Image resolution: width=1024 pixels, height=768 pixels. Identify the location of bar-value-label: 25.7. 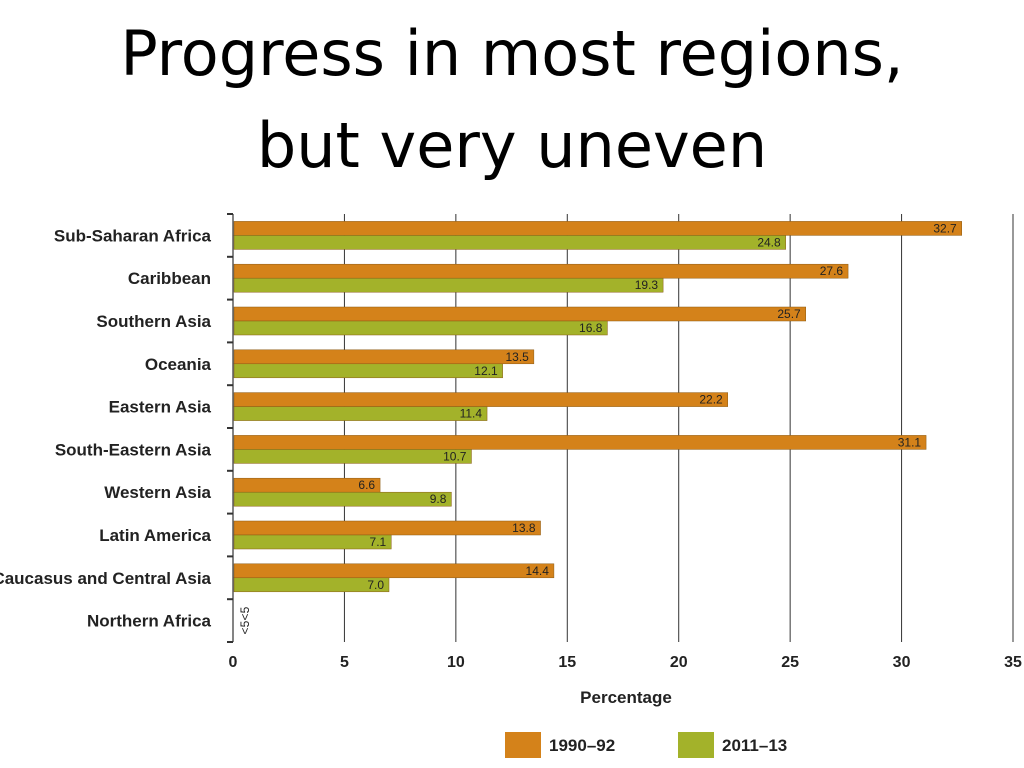
(789, 314).